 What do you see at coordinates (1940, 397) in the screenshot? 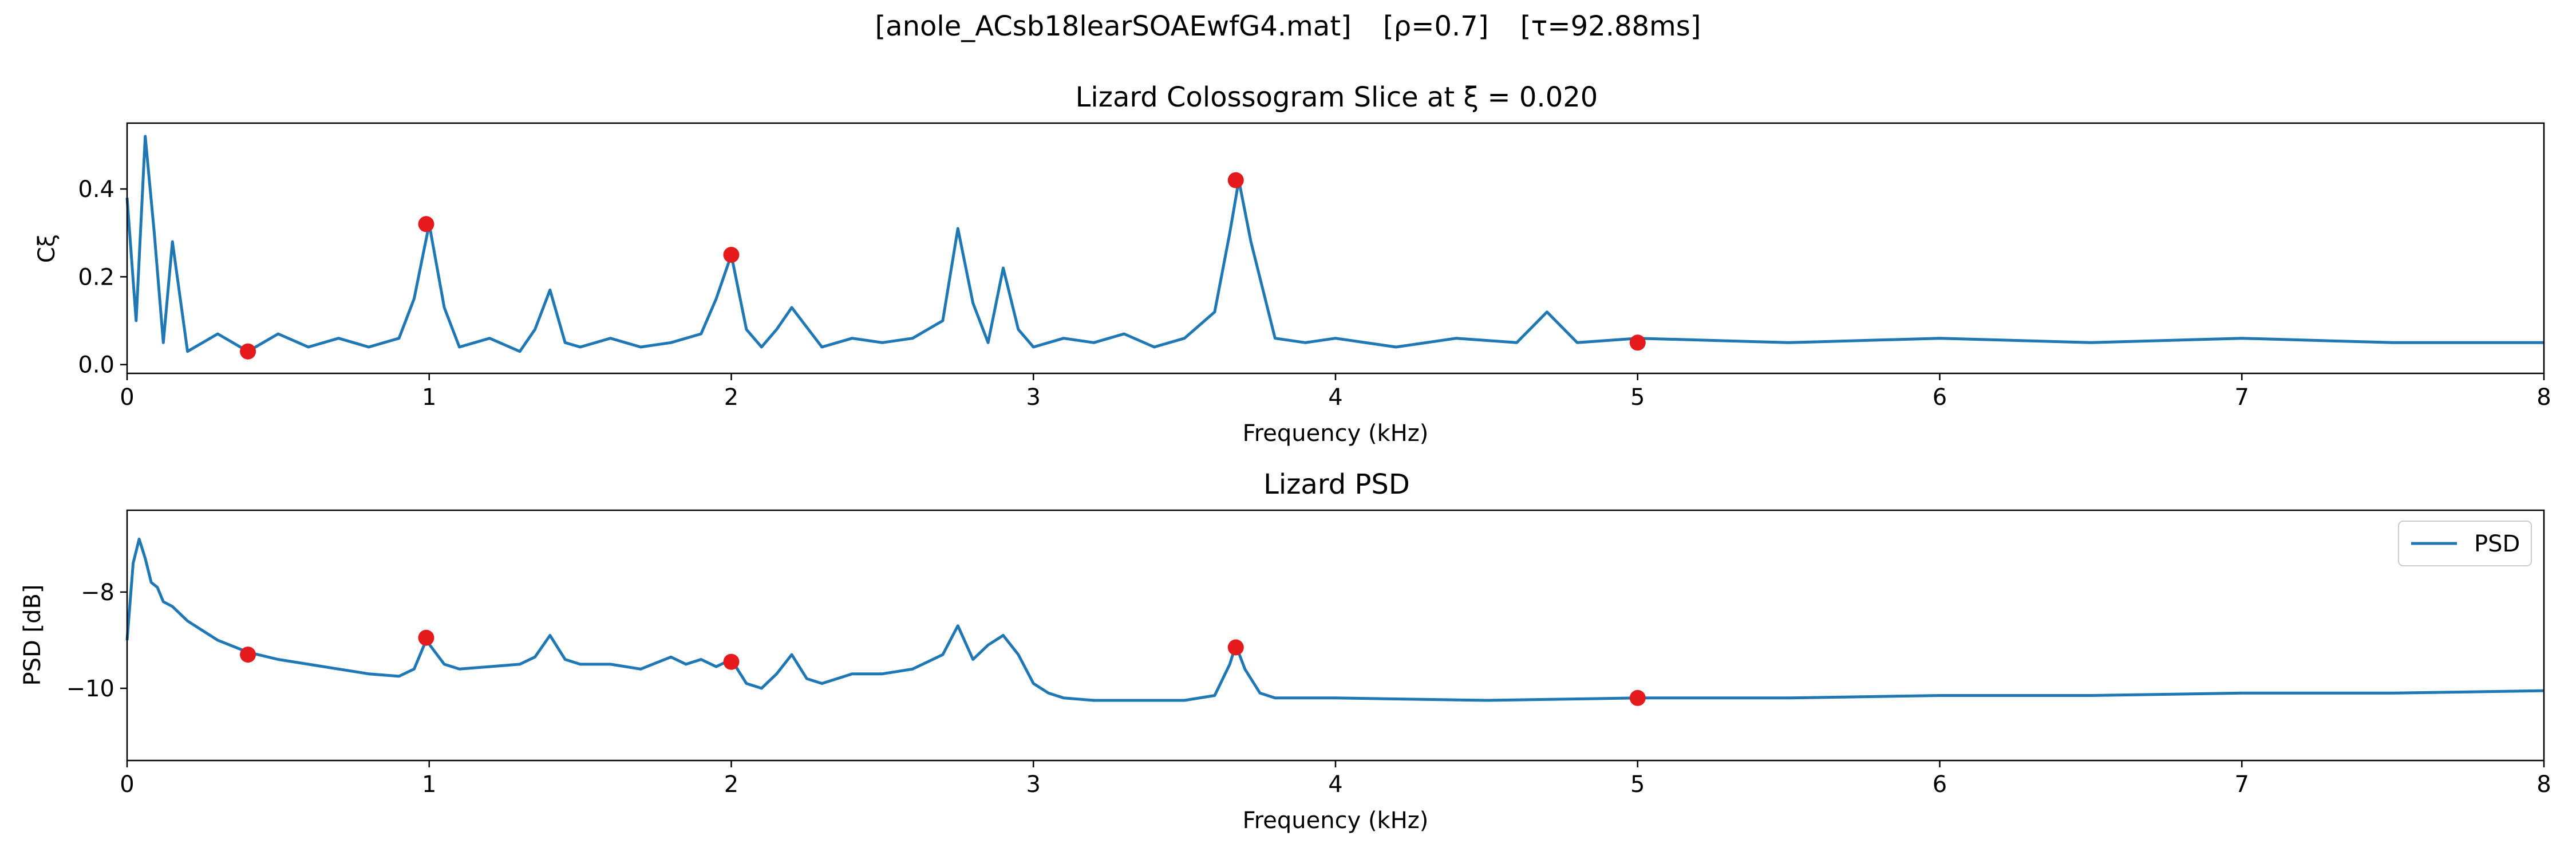
I see `colossogram-x-tick-label: 6` at bounding box center [1940, 397].